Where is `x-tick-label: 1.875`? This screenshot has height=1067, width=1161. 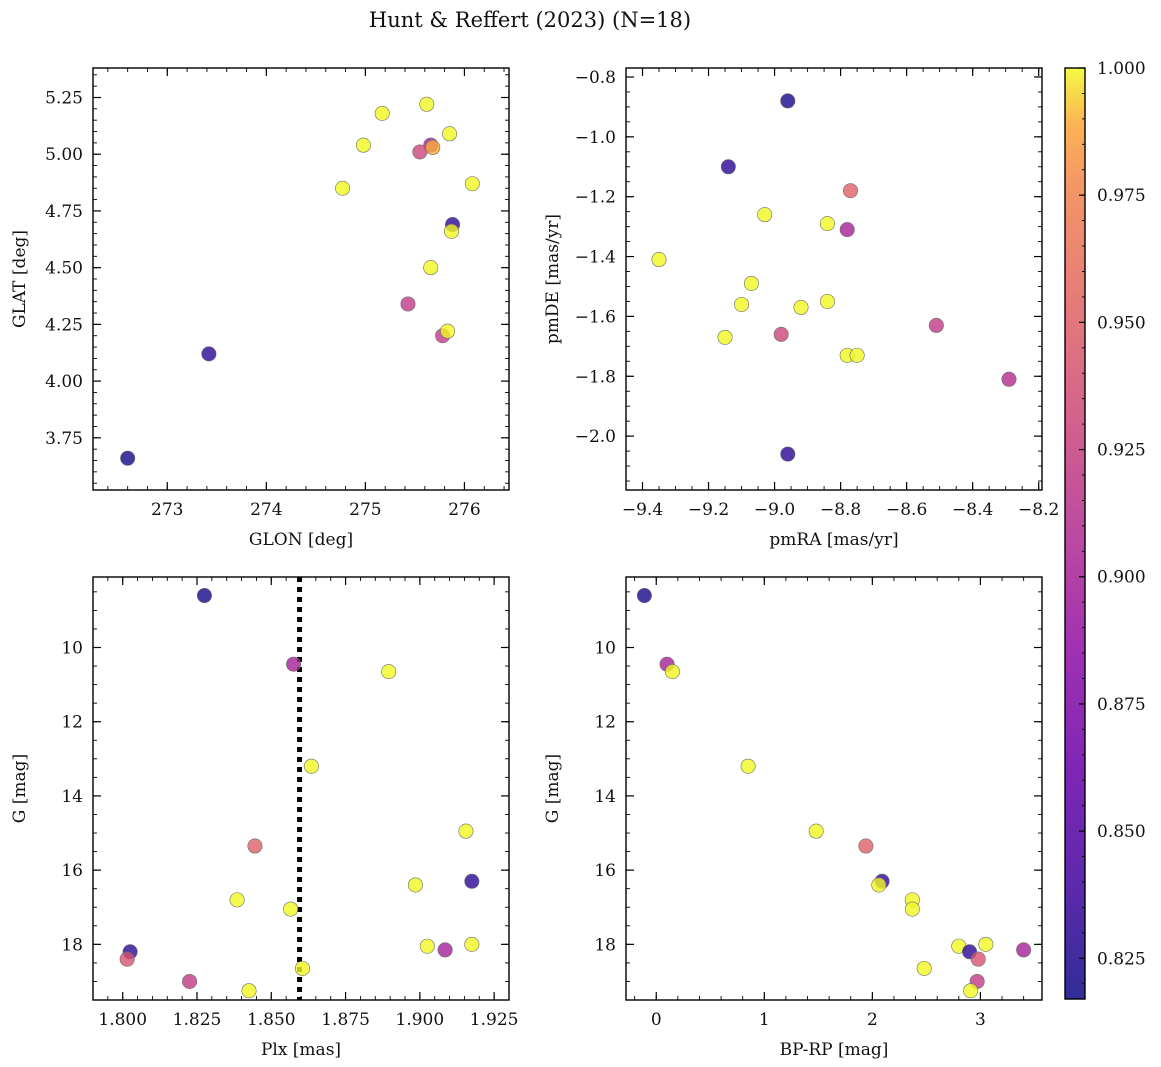 x-tick-label: 1.875 is located at coordinates (345, 1020).